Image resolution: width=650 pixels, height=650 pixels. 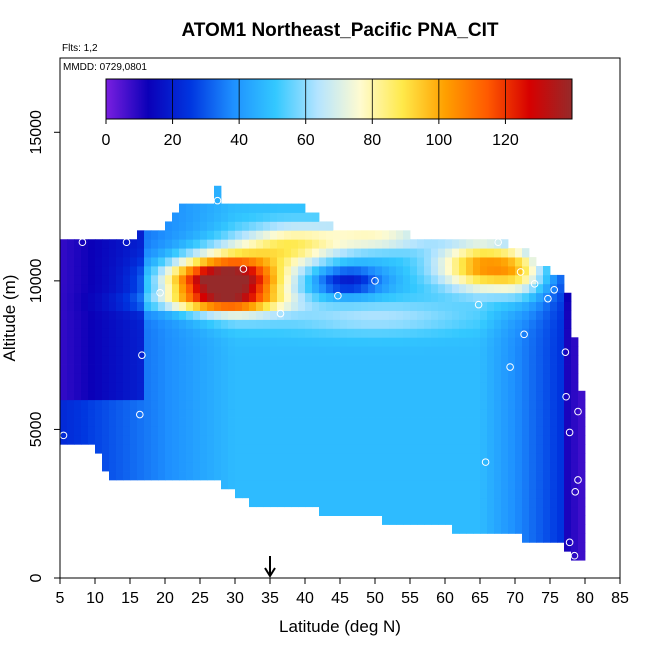 I want to click on x-tick-label: 65, so click(x=480, y=598).